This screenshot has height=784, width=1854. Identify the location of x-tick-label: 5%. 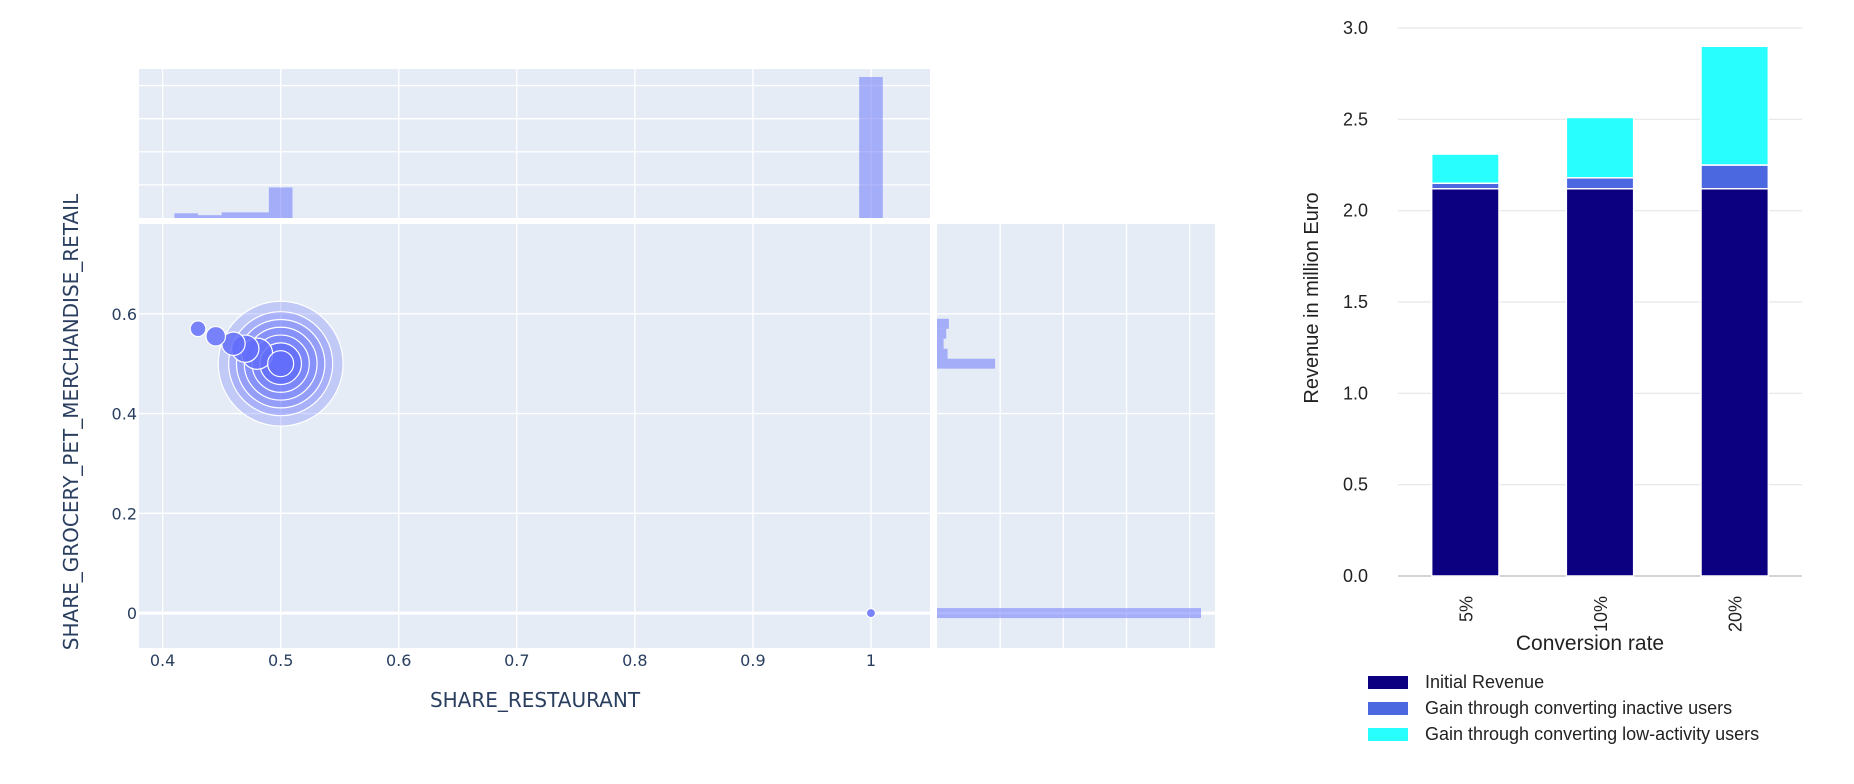
(1466, 609).